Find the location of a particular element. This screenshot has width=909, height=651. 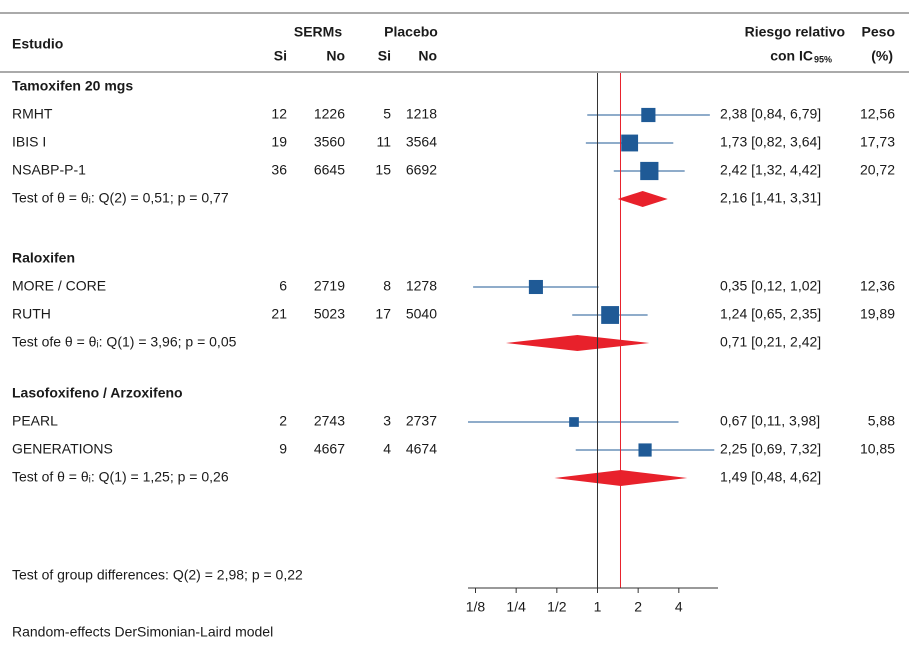

weight-label: 19,89 is located at coordinates (877, 314).